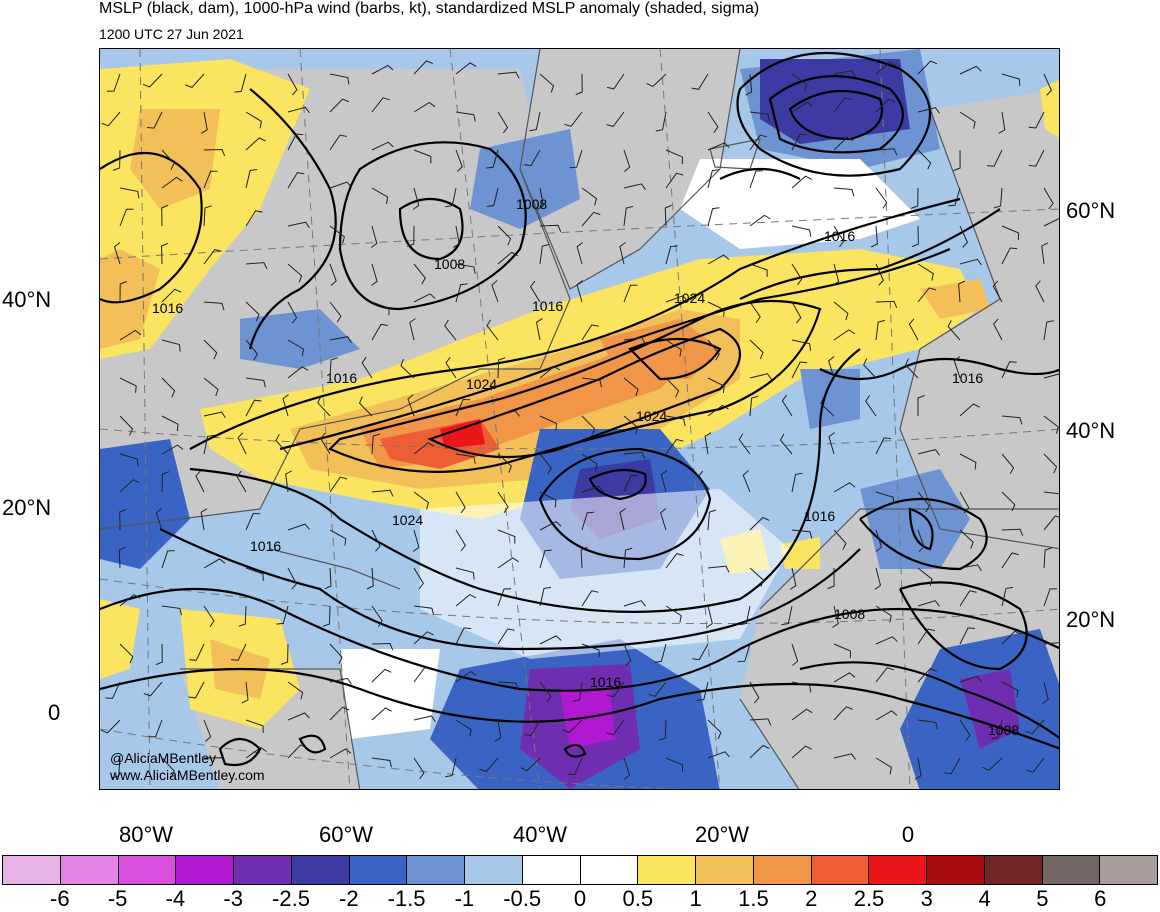 Image resolution: width=1160 pixels, height=912 pixels. Describe the element at coordinates (1091, 430) in the screenshot. I see `lat-label-right-40n: 40°N` at that location.